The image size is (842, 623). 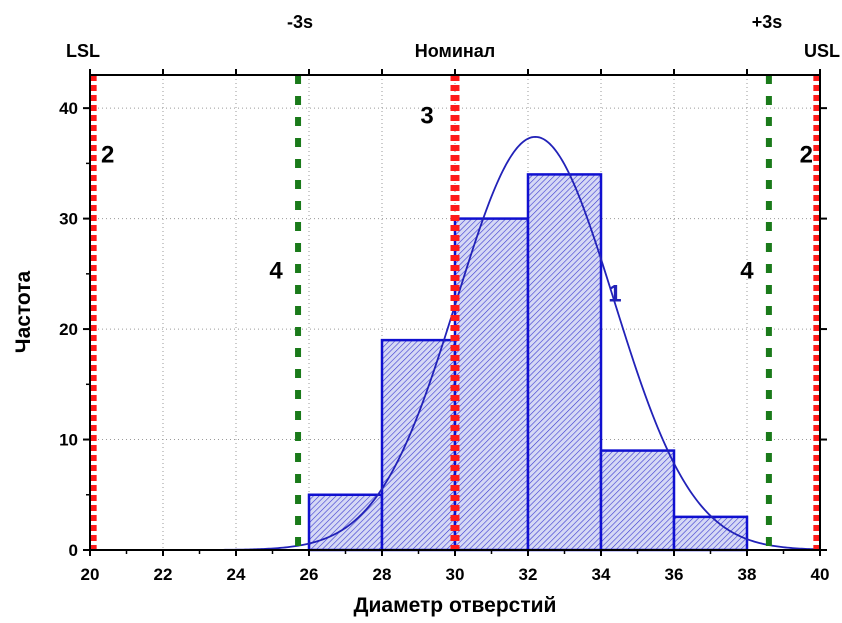 I want to click on curve-label: 1, so click(x=614, y=293).